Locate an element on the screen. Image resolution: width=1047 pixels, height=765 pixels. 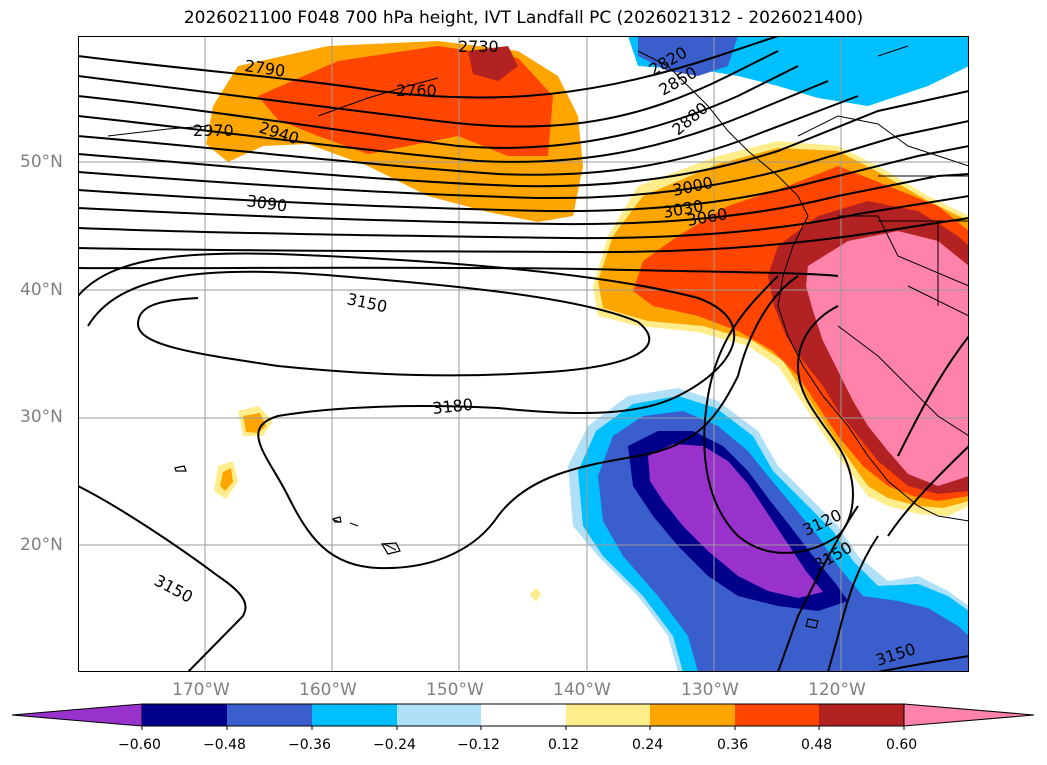
lat-label: 20°N is located at coordinates (41, 545).